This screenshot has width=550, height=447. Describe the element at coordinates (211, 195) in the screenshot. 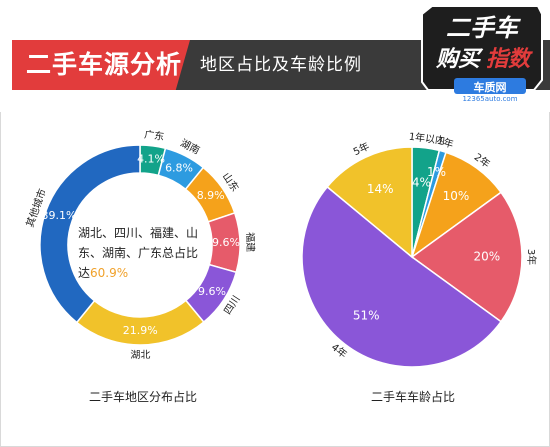

I see `donut-value-label-2: 8.9%` at that location.